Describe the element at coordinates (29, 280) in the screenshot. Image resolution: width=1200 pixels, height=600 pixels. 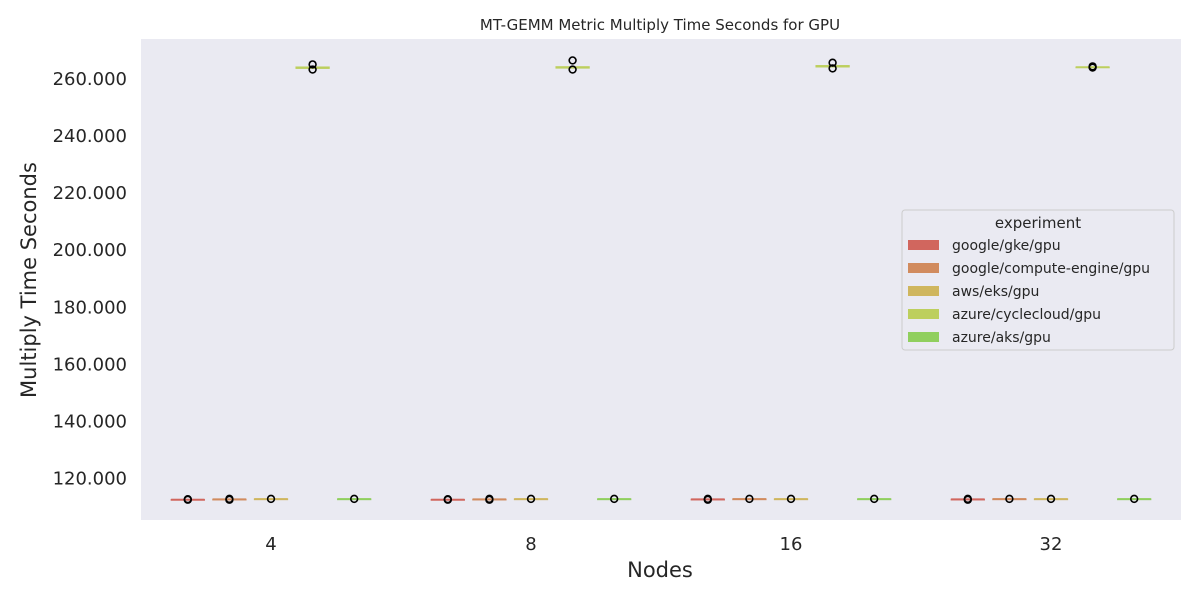
I see `y-axis-label: Multiply Time Seconds` at that location.